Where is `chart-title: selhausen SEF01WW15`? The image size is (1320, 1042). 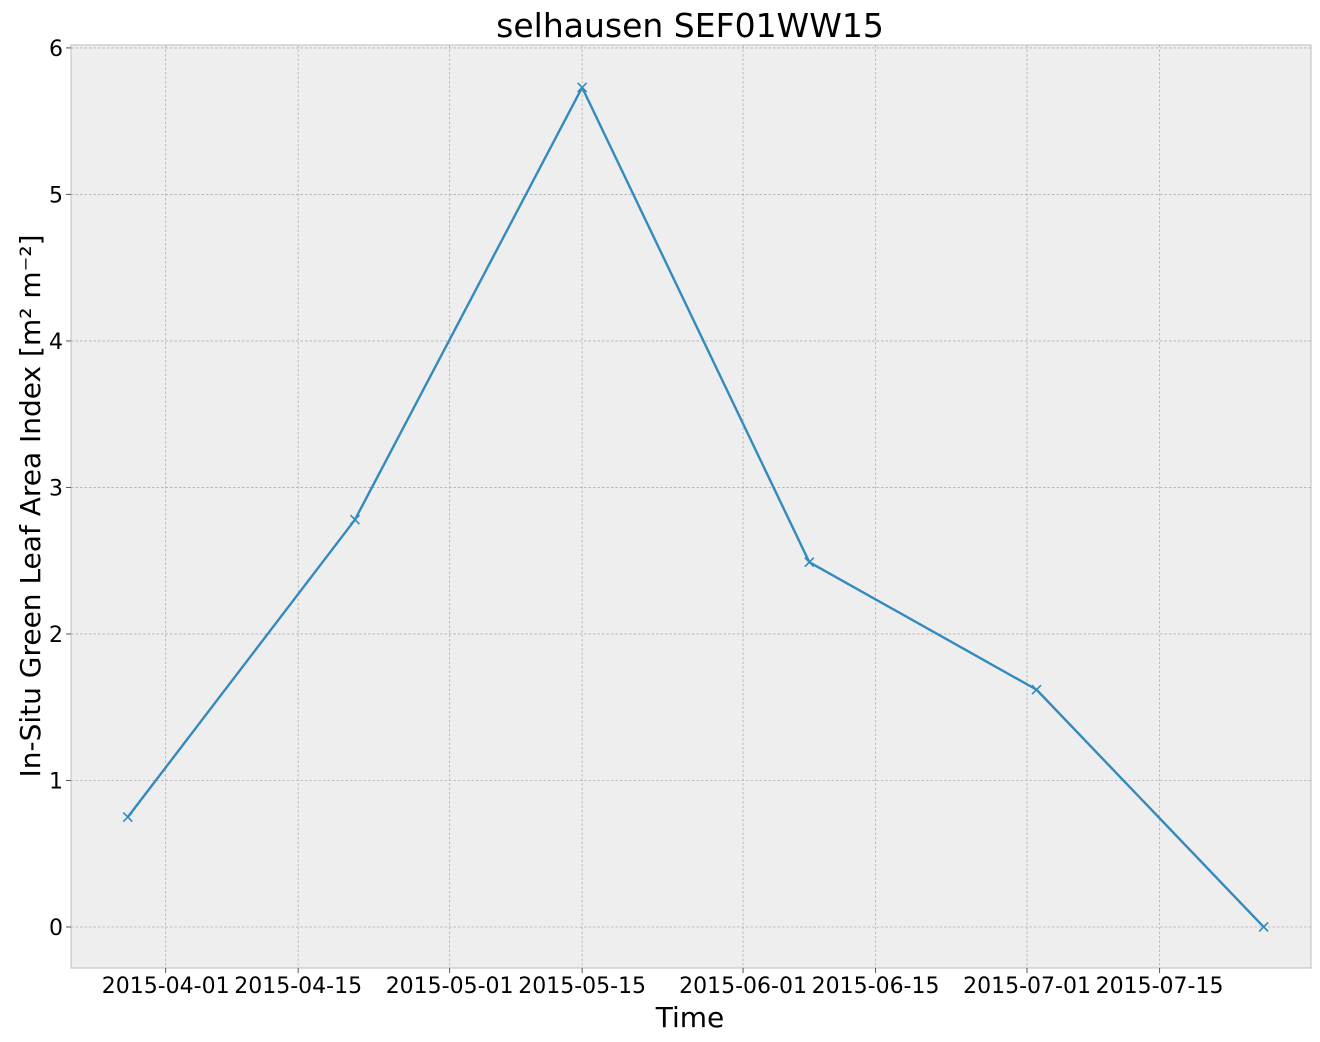 chart-title: selhausen SEF01WW15 is located at coordinates (690, 25).